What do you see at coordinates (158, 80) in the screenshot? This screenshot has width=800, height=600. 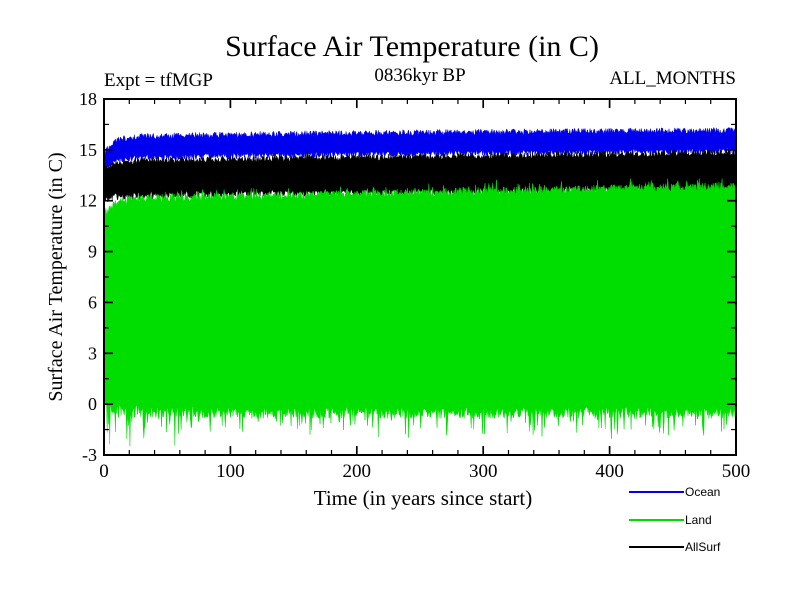 I see `experiment-label: Expt = tfMGP` at bounding box center [158, 80].